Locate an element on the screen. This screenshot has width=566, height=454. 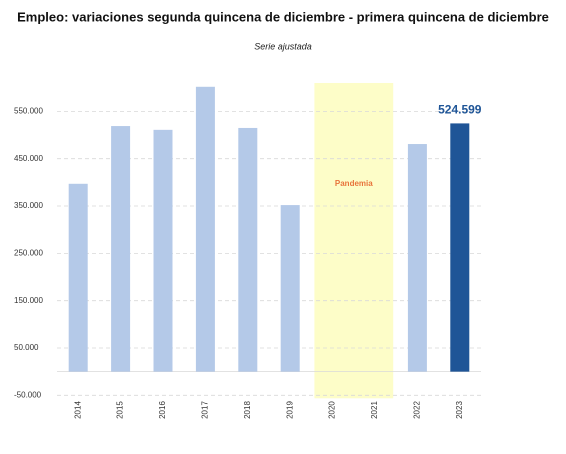
x-tick-label: 2023 is located at coordinates (459, 410).